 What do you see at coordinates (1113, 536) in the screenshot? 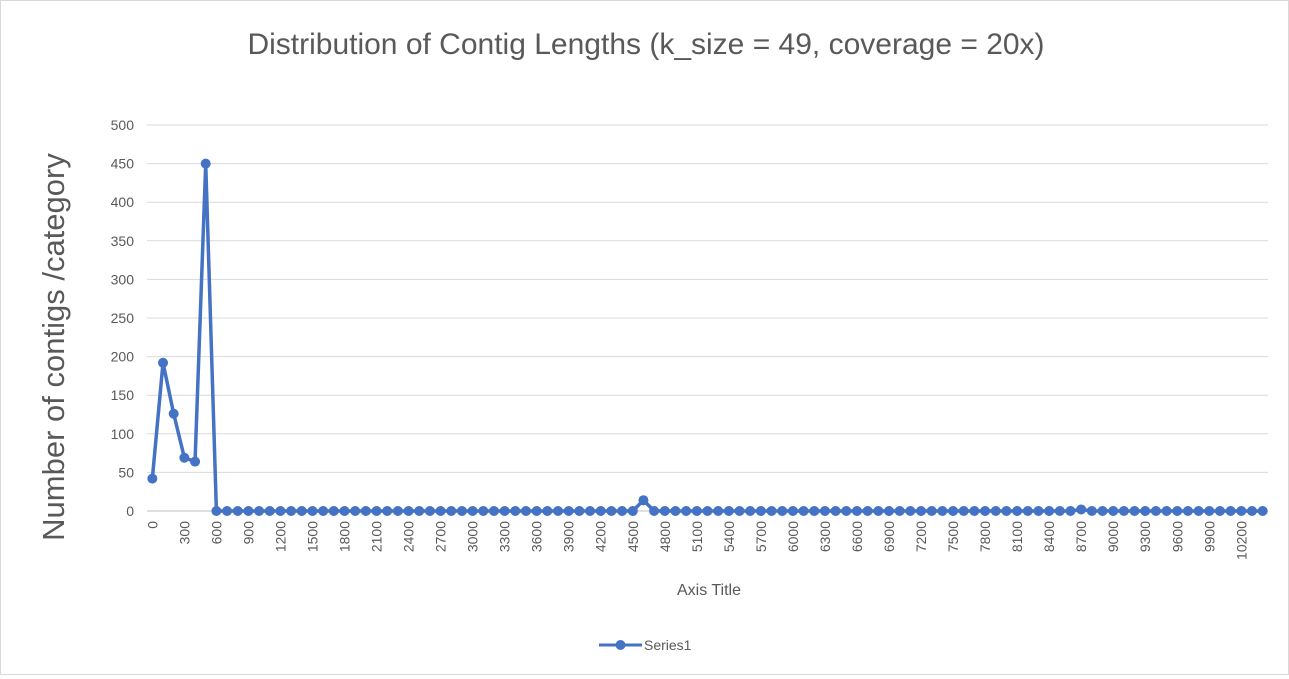
I see `x-tick-label-9000: 9000` at bounding box center [1113, 536].